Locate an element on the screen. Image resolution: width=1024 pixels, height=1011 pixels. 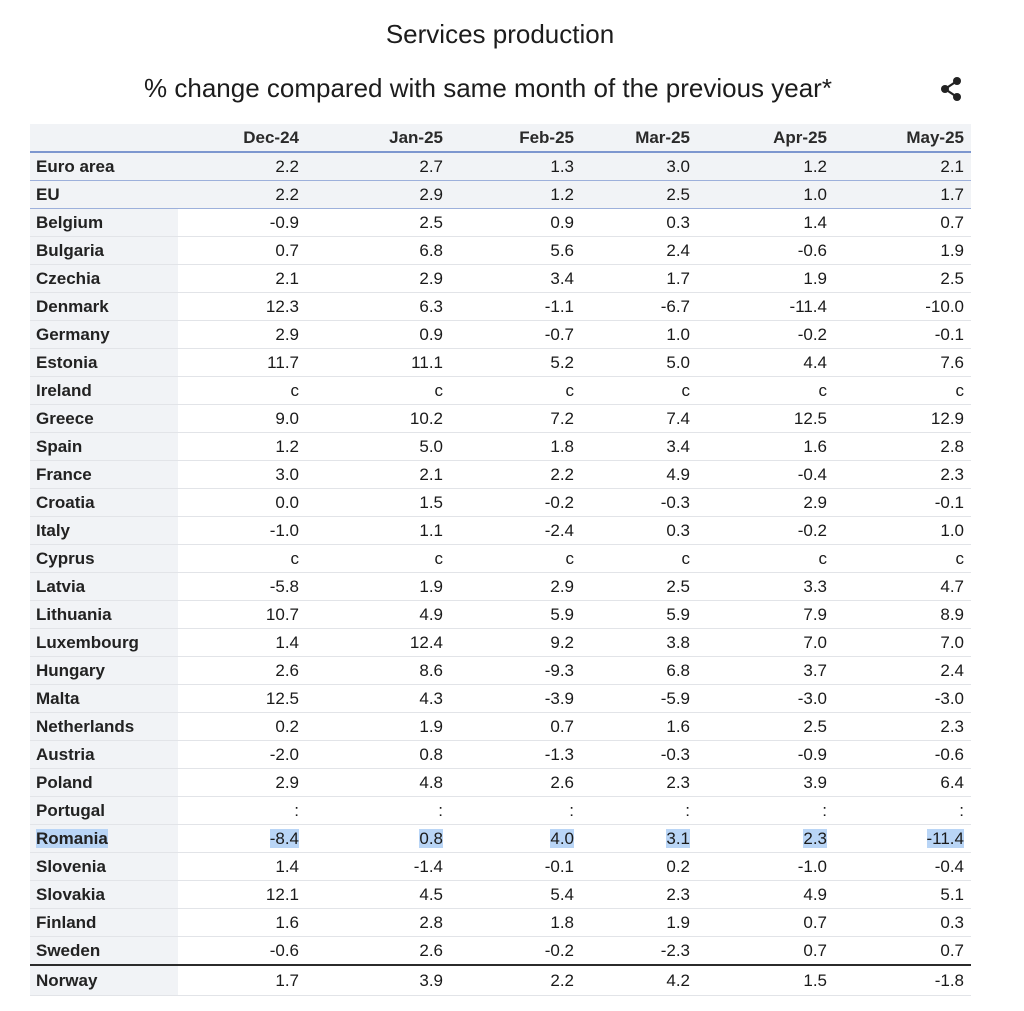
table-cell: 12.3 is located at coordinates (242, 306).